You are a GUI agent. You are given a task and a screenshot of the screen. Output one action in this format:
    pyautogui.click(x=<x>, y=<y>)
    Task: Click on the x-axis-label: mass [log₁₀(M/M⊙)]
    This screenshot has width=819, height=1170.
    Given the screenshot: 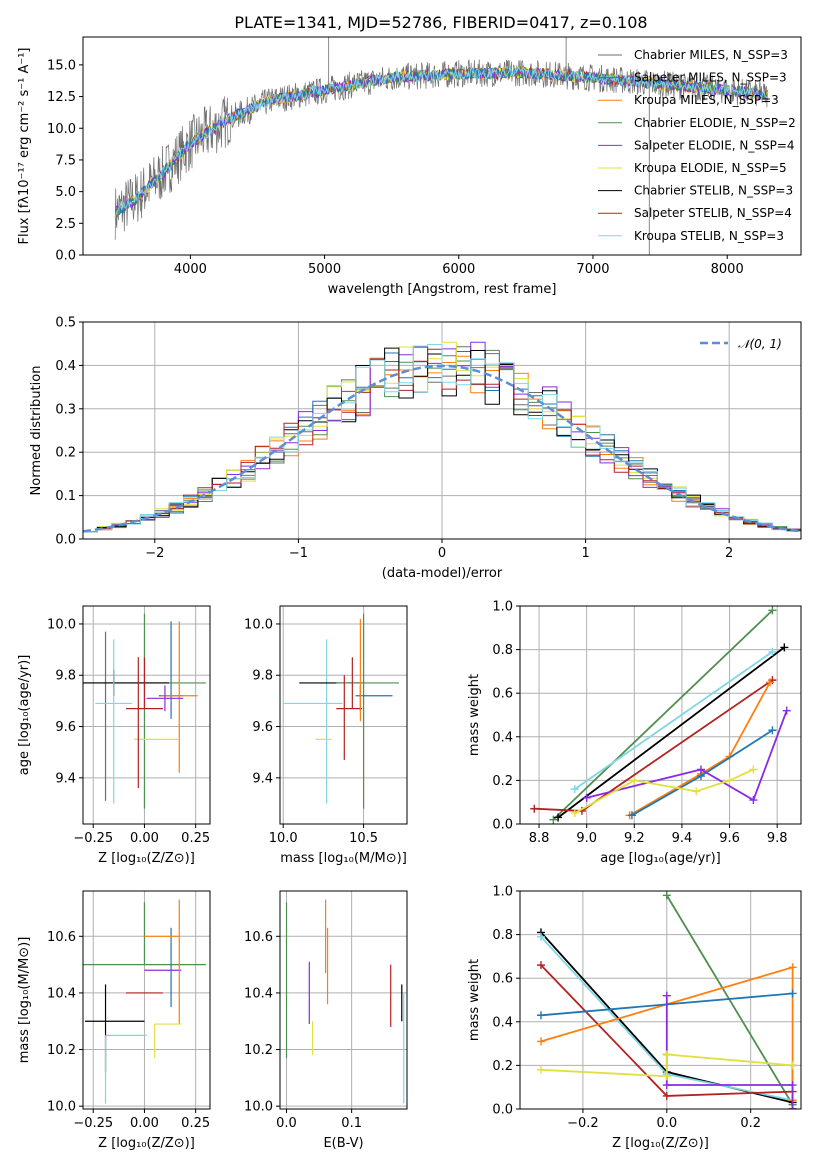 What is the action you would take?
    pyautogui.click(x=343, y=858)
    